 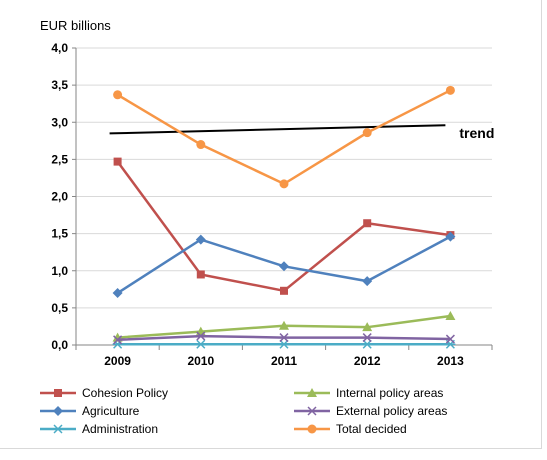 I want to click on trend-line, so click(x=277, y=129).